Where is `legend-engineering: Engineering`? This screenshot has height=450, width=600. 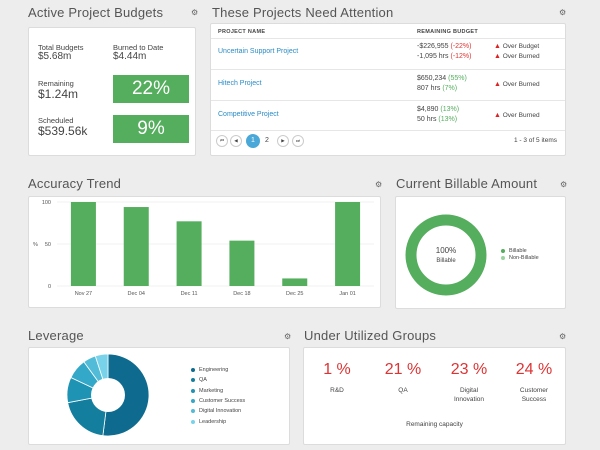
legend-engineering: Engineering is located at coordinates (209, 370).